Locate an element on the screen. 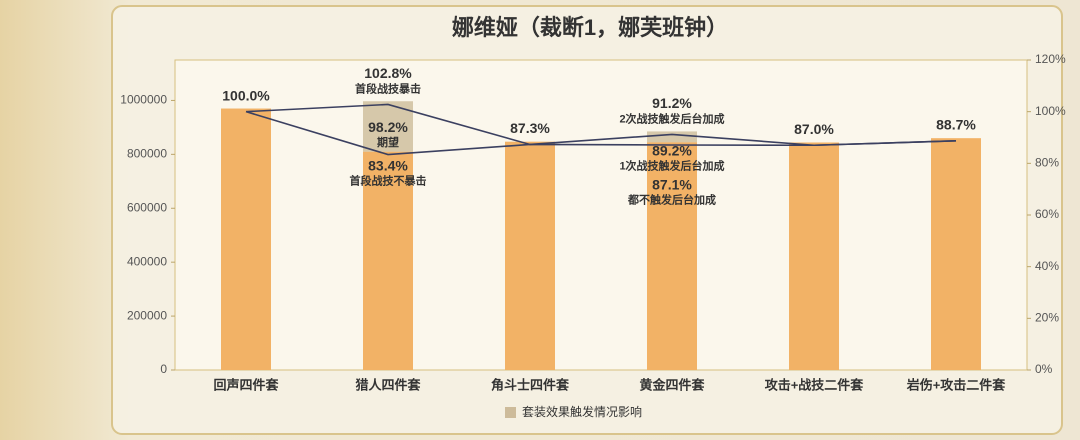 This screenshot has width=1080, height=440. data-label: 83.4% is located at coordinates (388, 165).